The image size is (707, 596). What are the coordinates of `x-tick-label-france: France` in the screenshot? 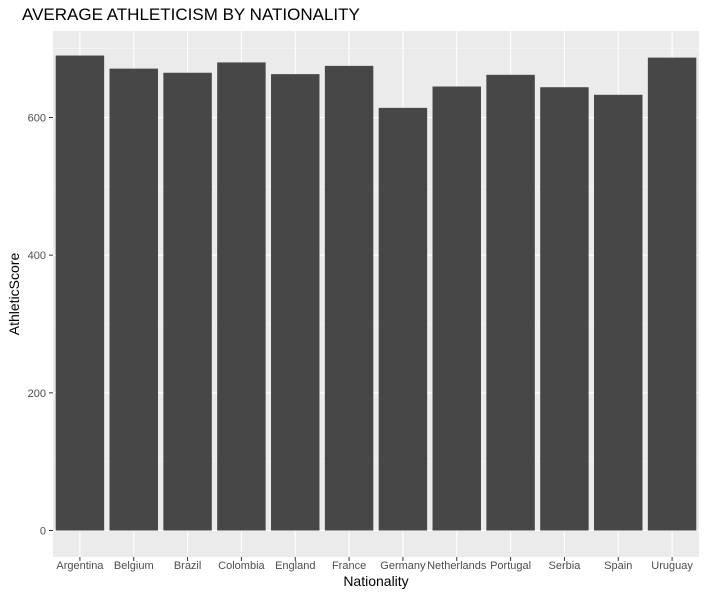 It's located at (349, 566).